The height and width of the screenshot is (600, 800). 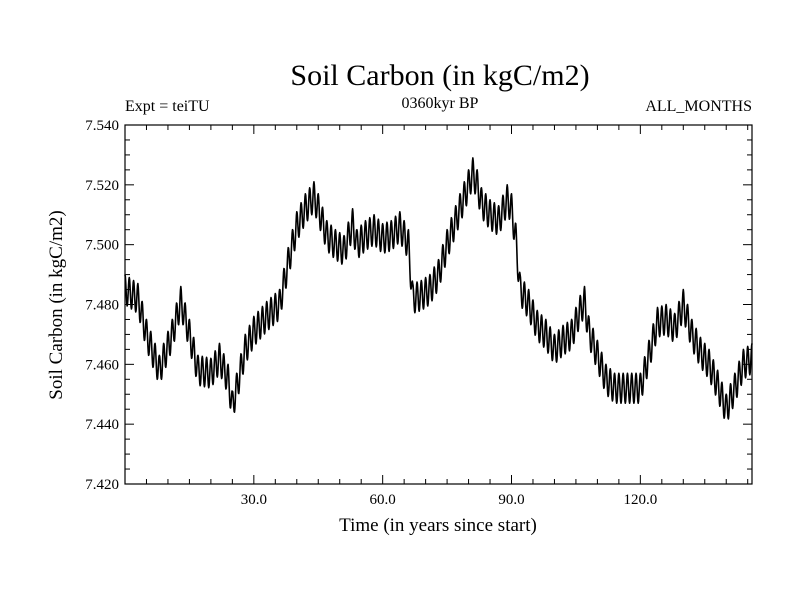 I want to click on x-tick-label: 60.0, so click(x=383, y=500).